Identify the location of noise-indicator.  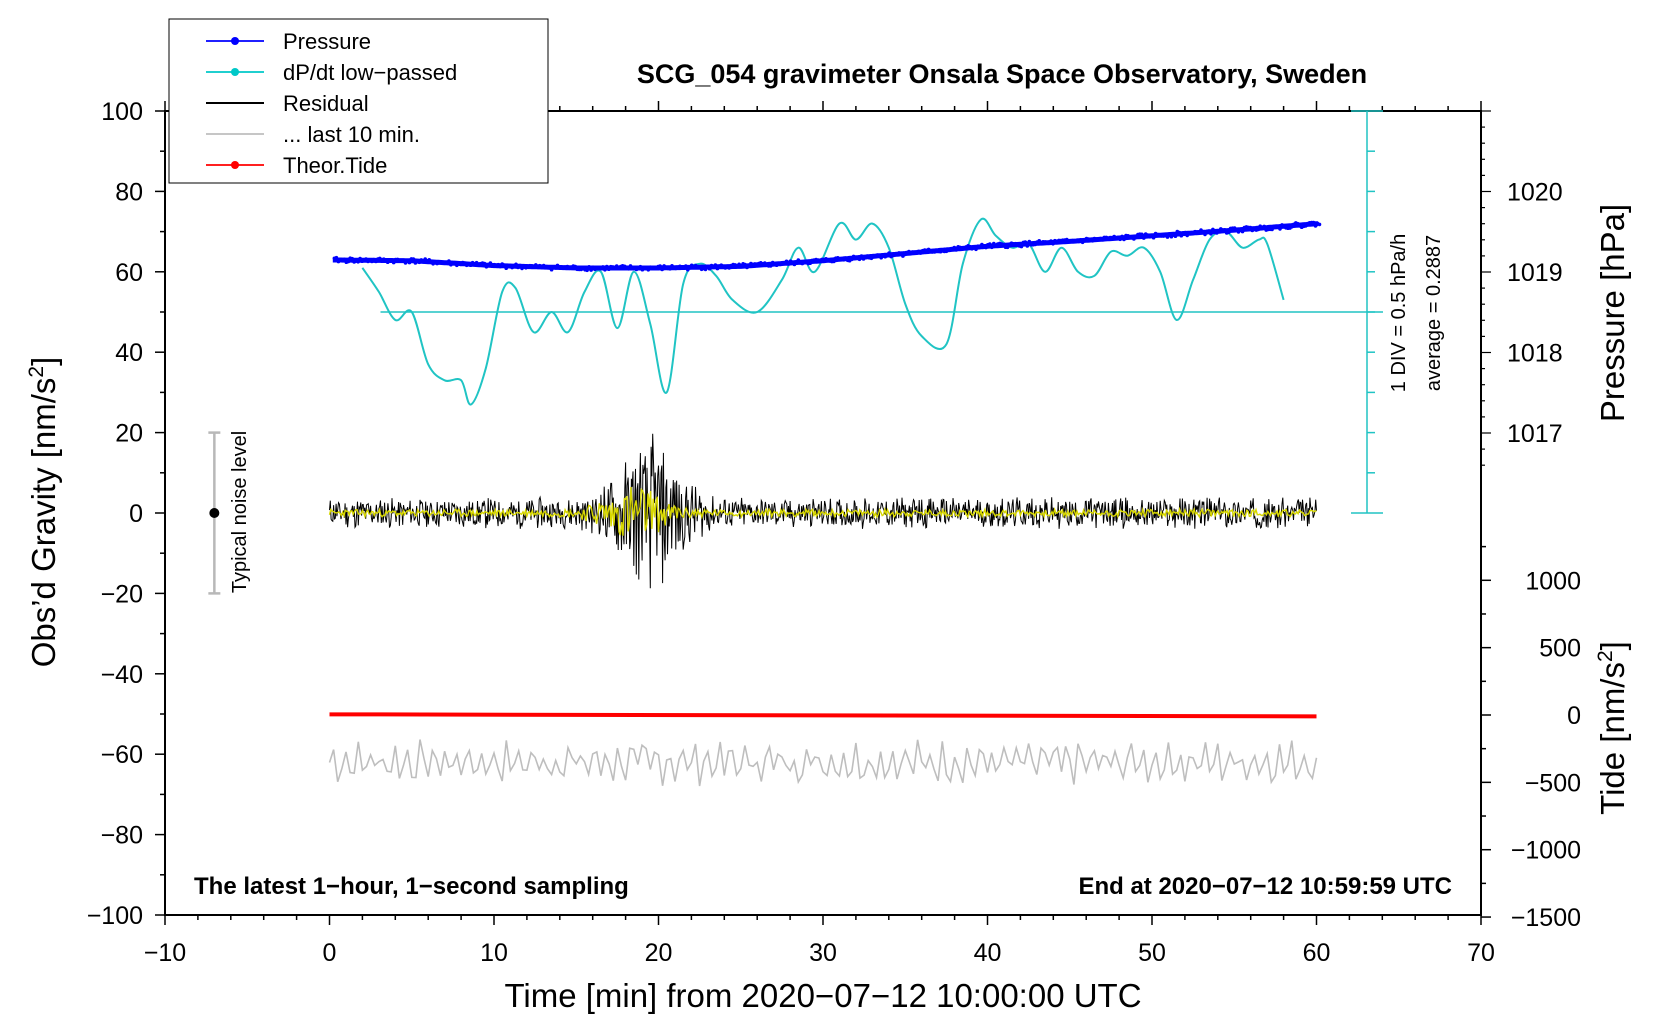
(214, 513).